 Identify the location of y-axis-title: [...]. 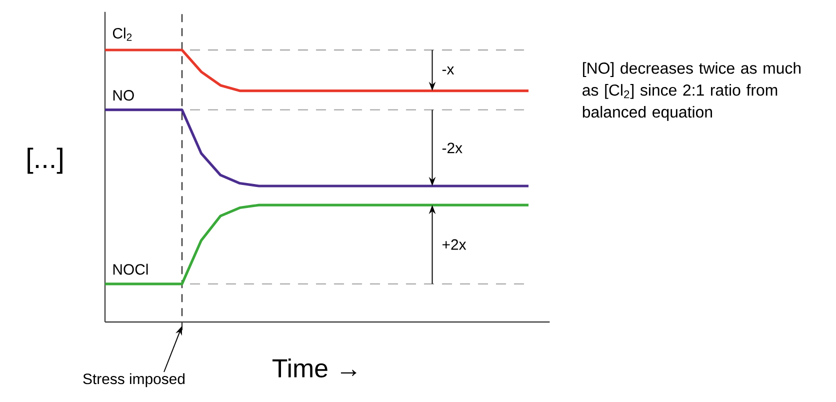
(45, 161).